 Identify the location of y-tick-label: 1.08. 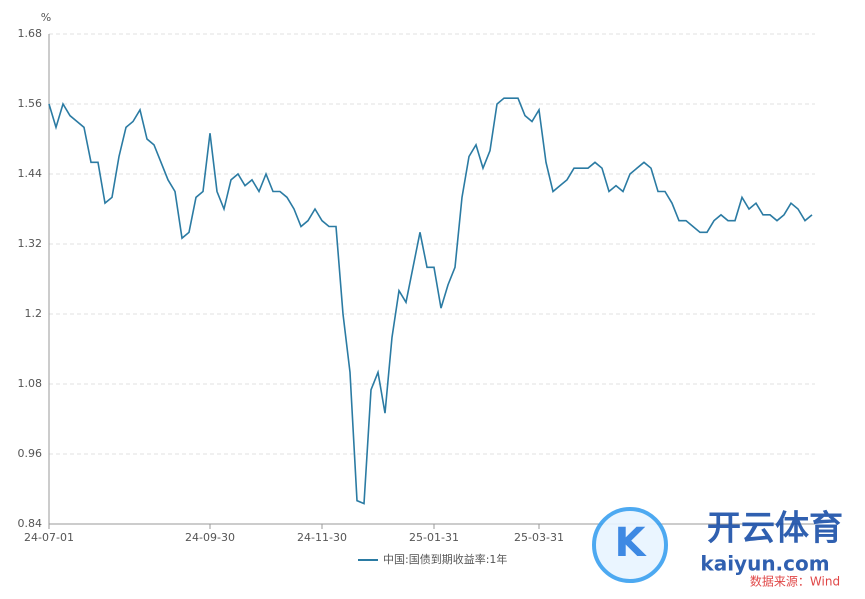
(30, 383).